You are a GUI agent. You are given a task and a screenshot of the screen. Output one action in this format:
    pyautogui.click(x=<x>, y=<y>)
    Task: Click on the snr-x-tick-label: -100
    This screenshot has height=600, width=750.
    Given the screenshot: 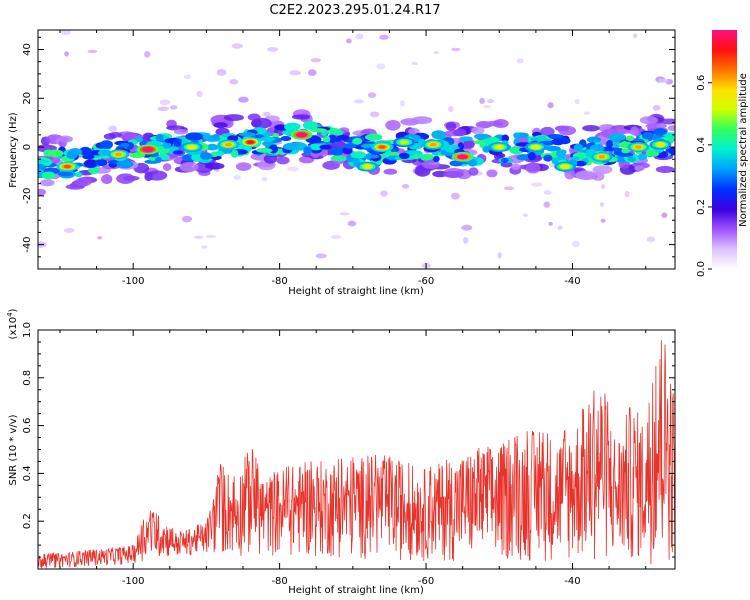 What is the action you would take?
    pyautogui.click(x=133, y=581)
    